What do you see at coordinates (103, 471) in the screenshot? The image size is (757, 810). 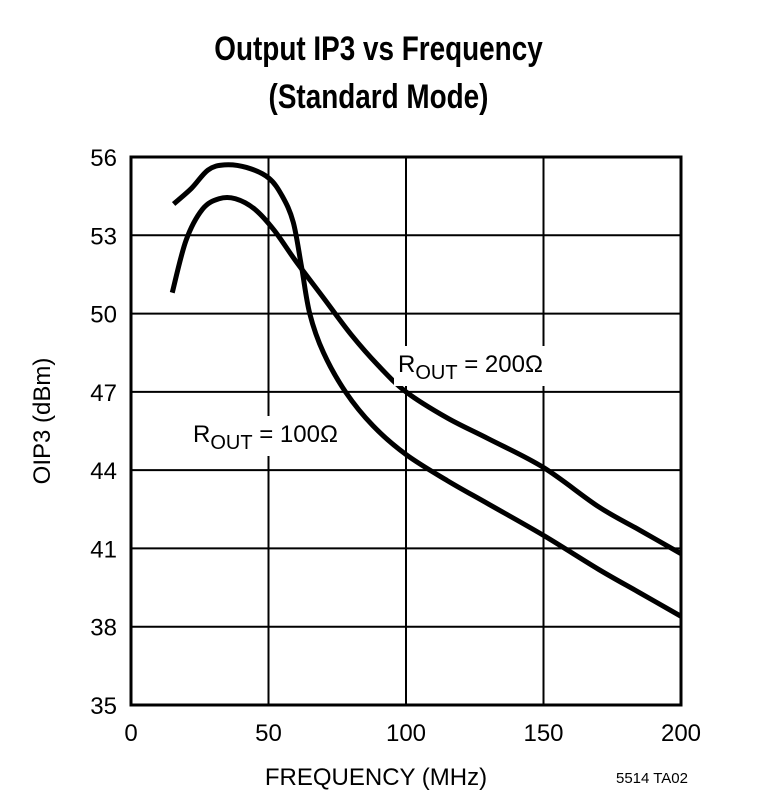 I see `y-tick-label: 44` at bounding box center [103, 471].